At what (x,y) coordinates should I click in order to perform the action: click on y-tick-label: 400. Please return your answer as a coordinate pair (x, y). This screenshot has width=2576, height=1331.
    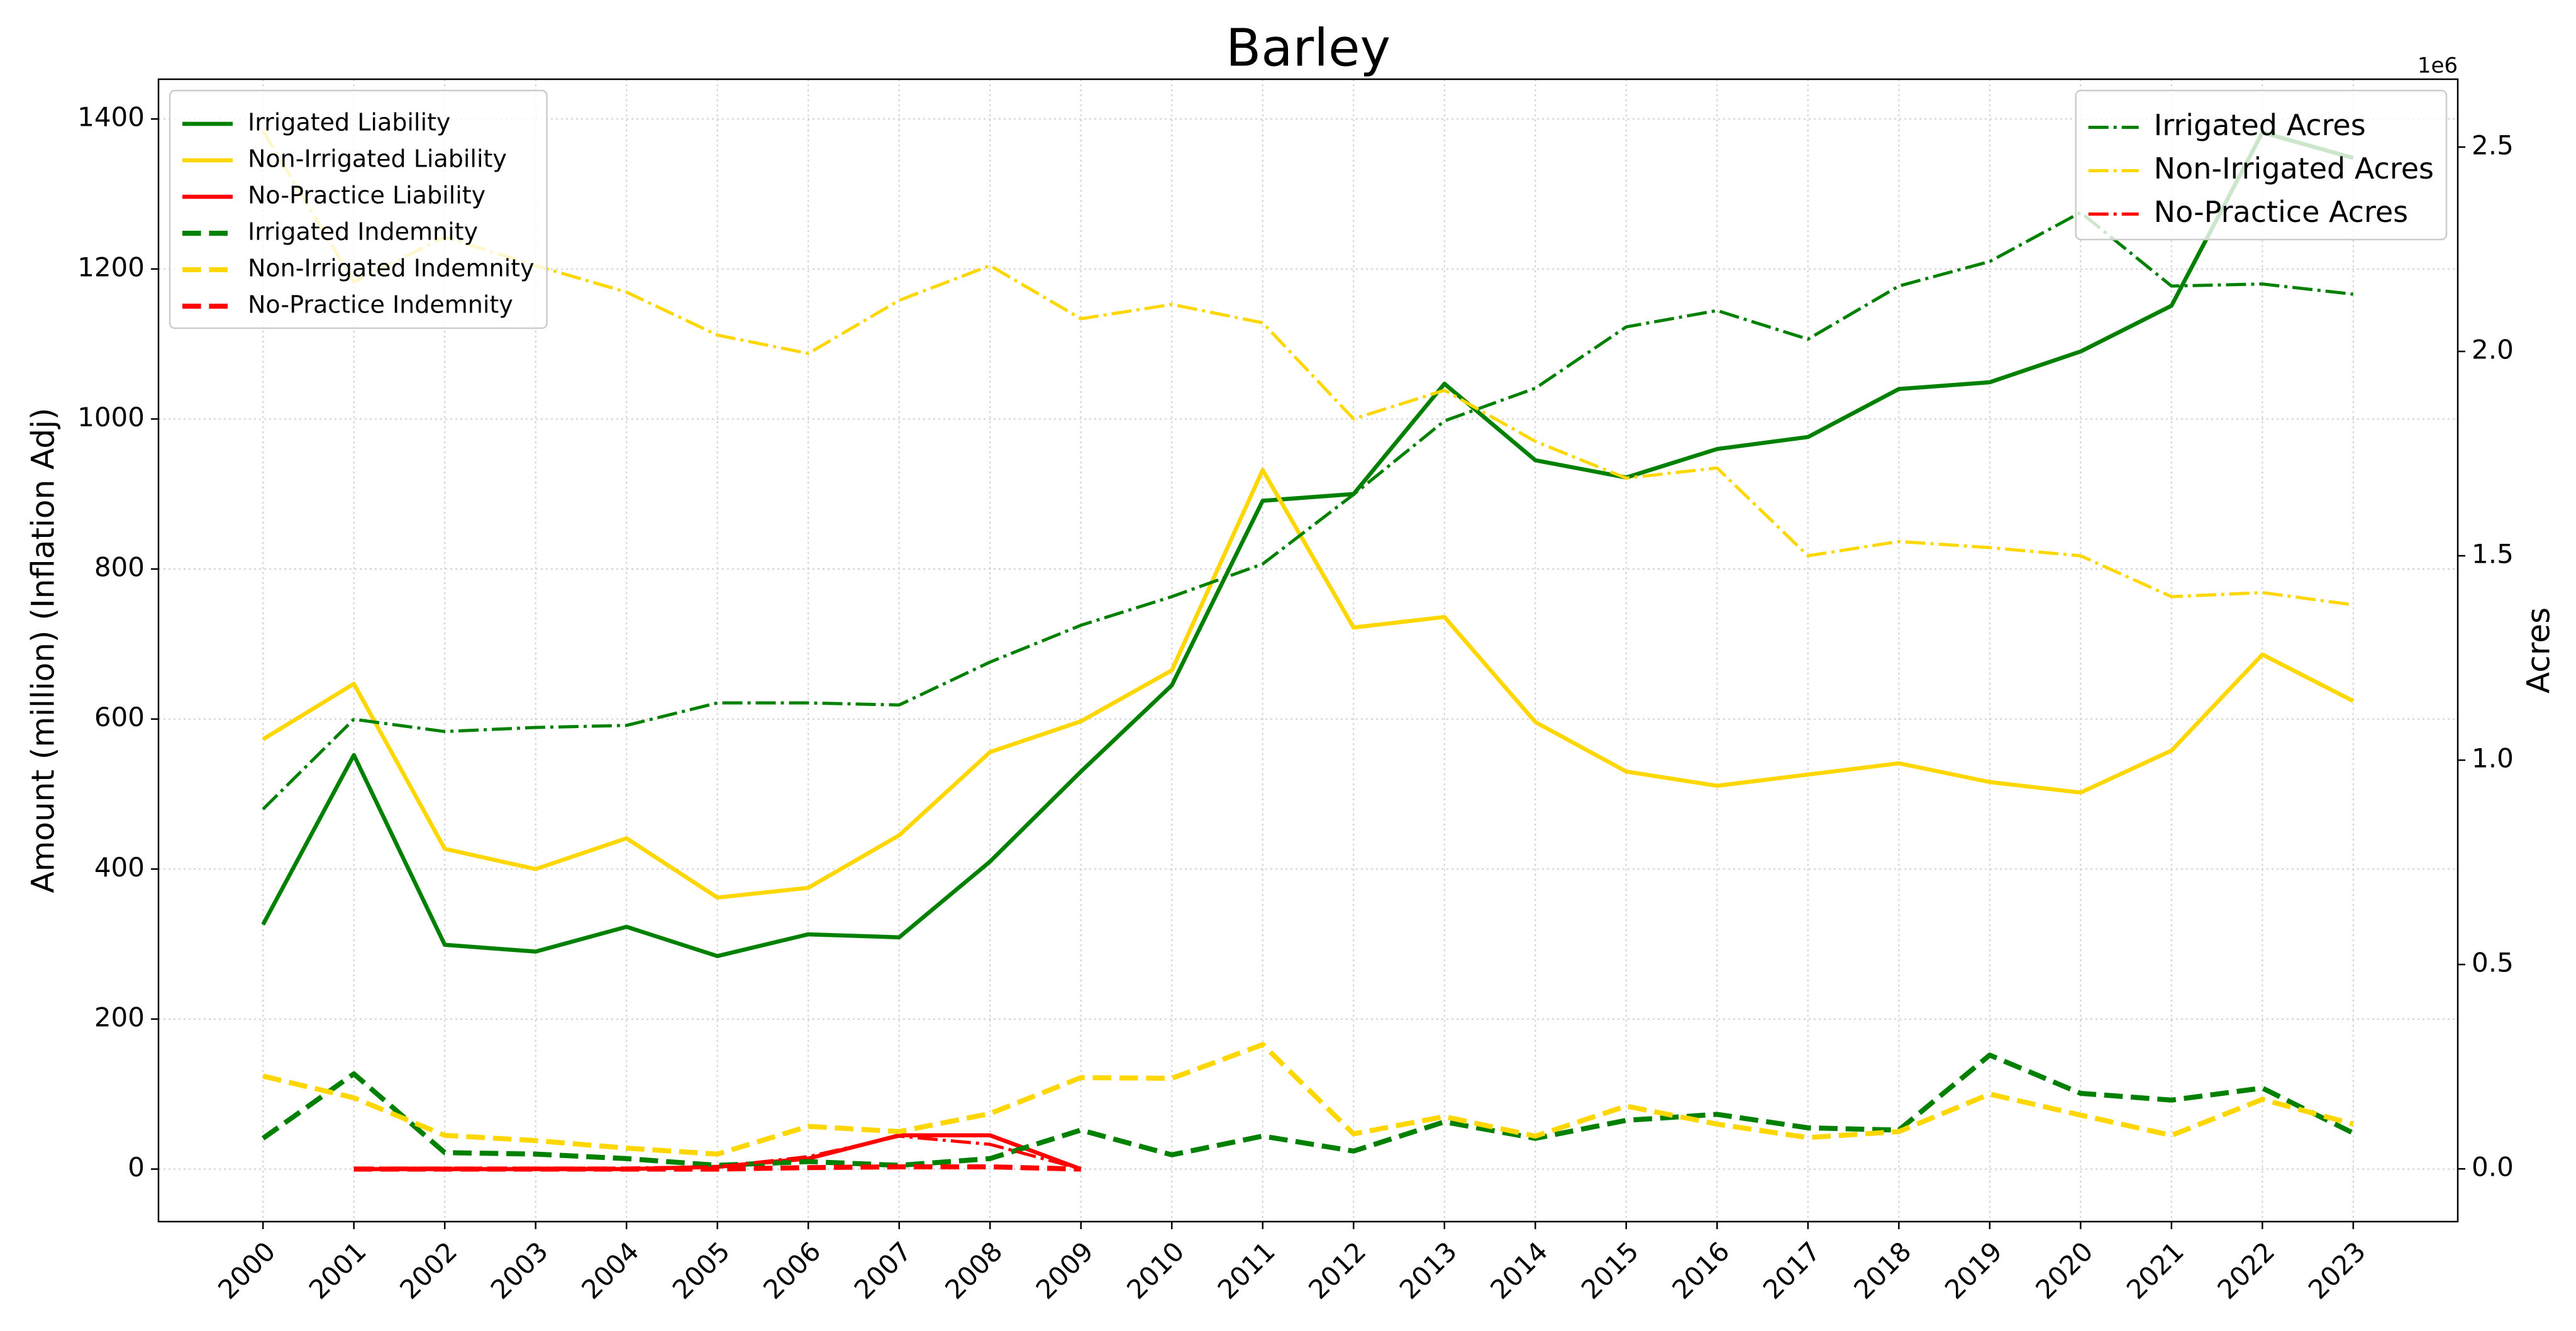
    Looking at the image, I should click on (119, 867).